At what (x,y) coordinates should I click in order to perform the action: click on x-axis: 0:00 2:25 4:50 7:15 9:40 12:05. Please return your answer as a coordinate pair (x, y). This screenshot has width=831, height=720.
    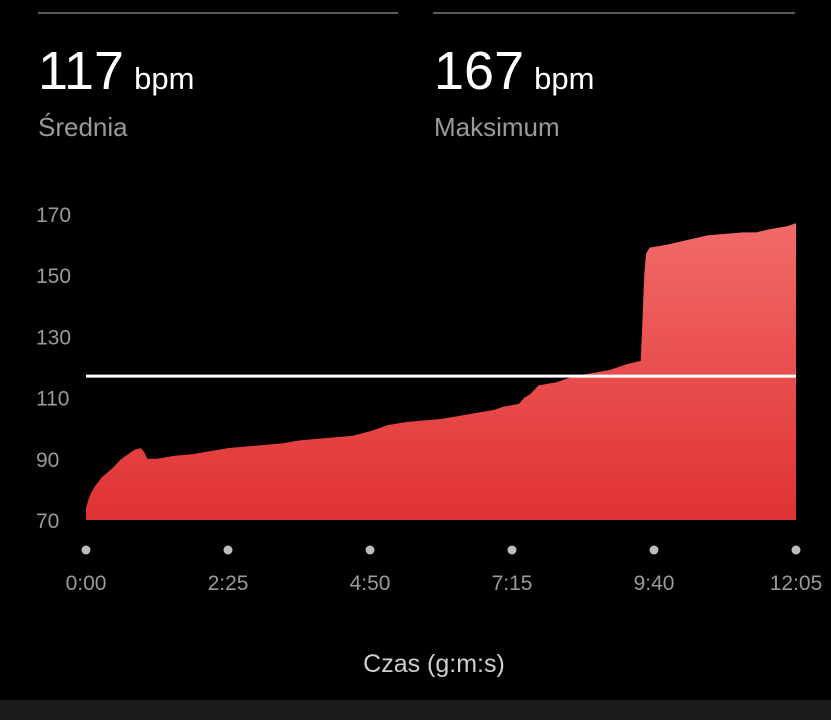
    Looking at the image, I should click on (444, 570).